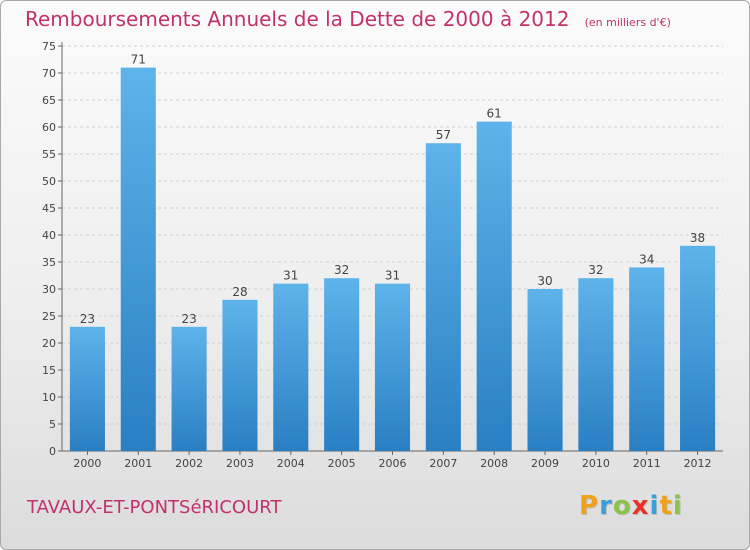 This screenshot has height=550, width=750. I want to click on x-tick-label: 2005, so click(342, 463).